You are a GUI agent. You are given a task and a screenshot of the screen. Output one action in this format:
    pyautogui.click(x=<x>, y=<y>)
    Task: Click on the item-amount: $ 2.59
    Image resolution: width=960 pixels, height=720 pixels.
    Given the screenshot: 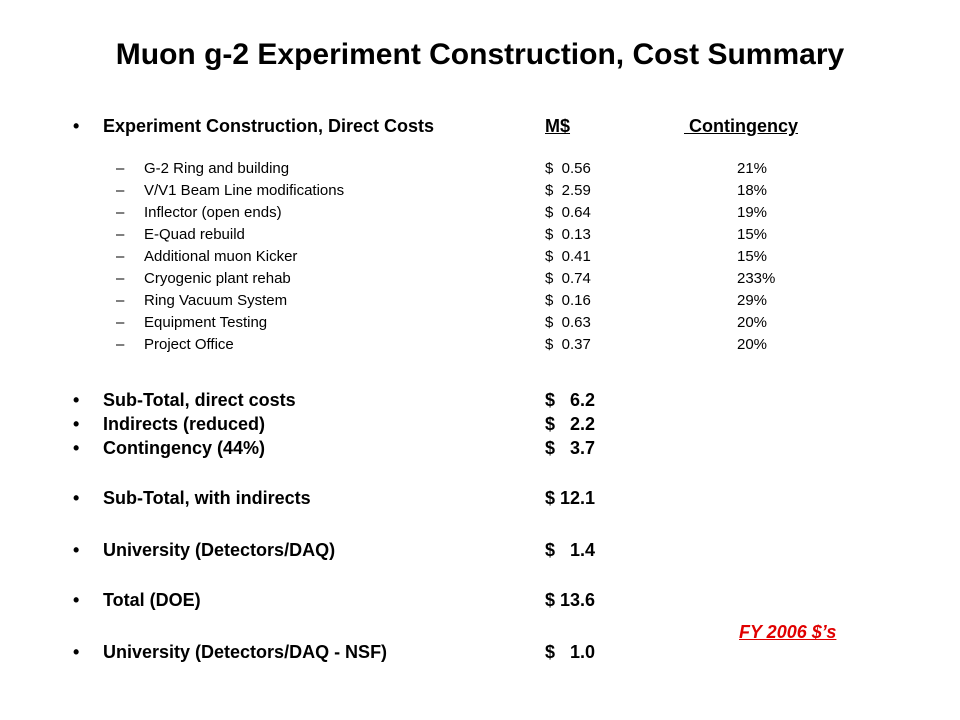 What is the action you would take?
    pyautogui.click(x=568, y=190)
    